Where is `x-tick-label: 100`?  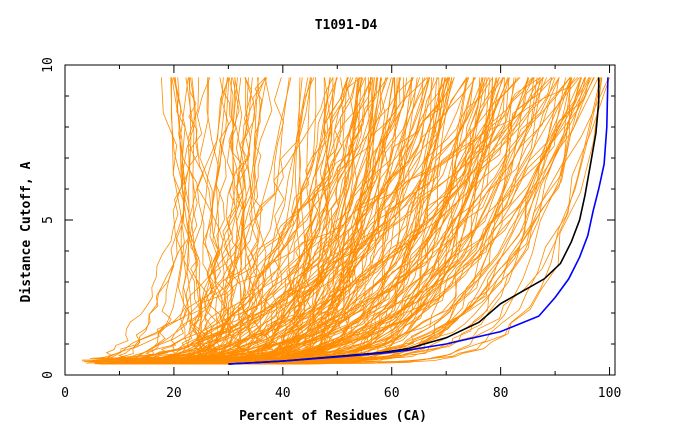
x-tick-label: 100 is located at coordinates (609, 393).